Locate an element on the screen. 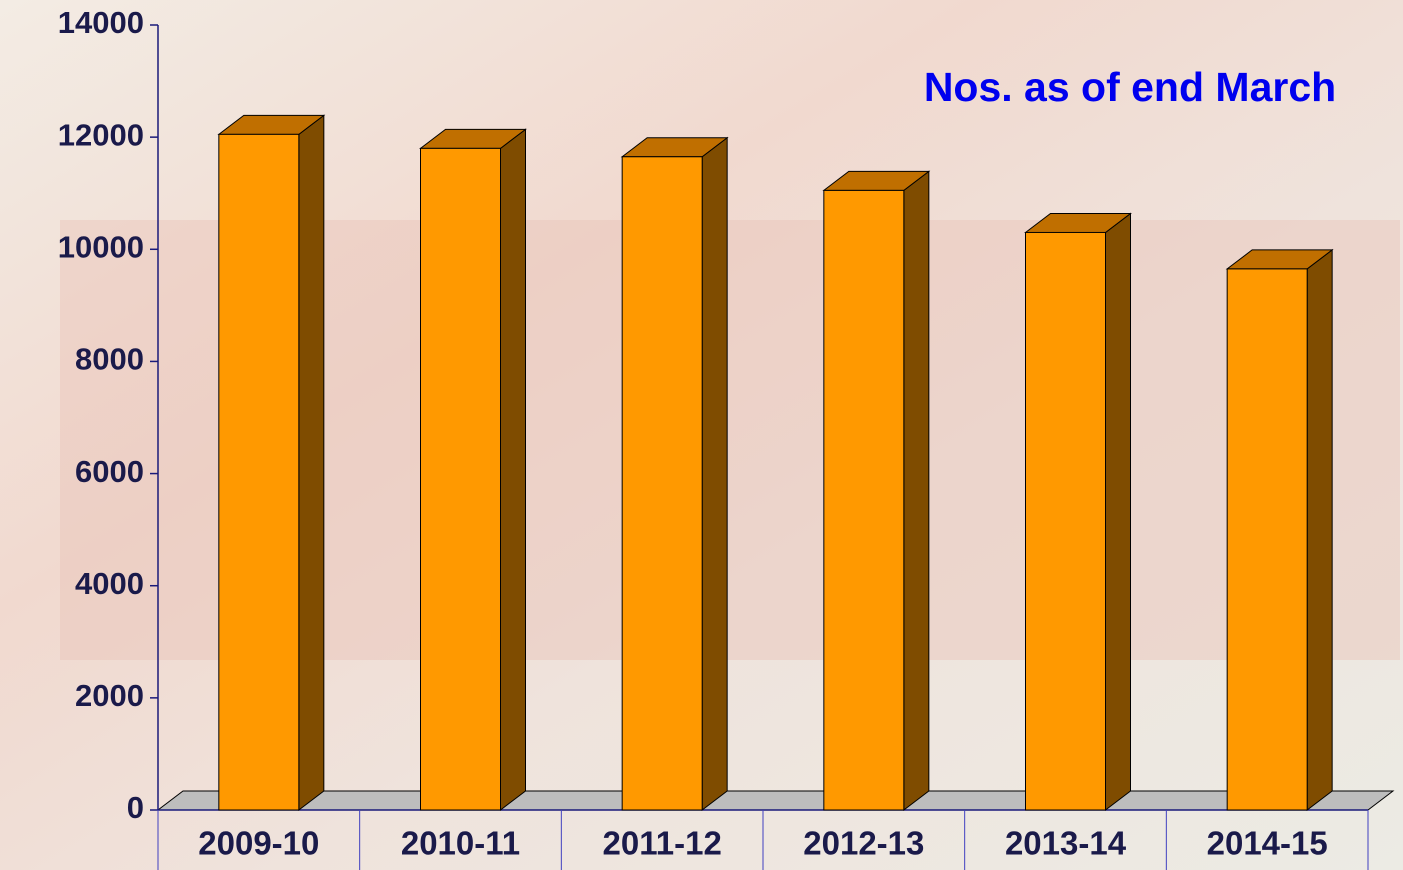  y-tick-label: 6000 is located at coordinates (109, 471).